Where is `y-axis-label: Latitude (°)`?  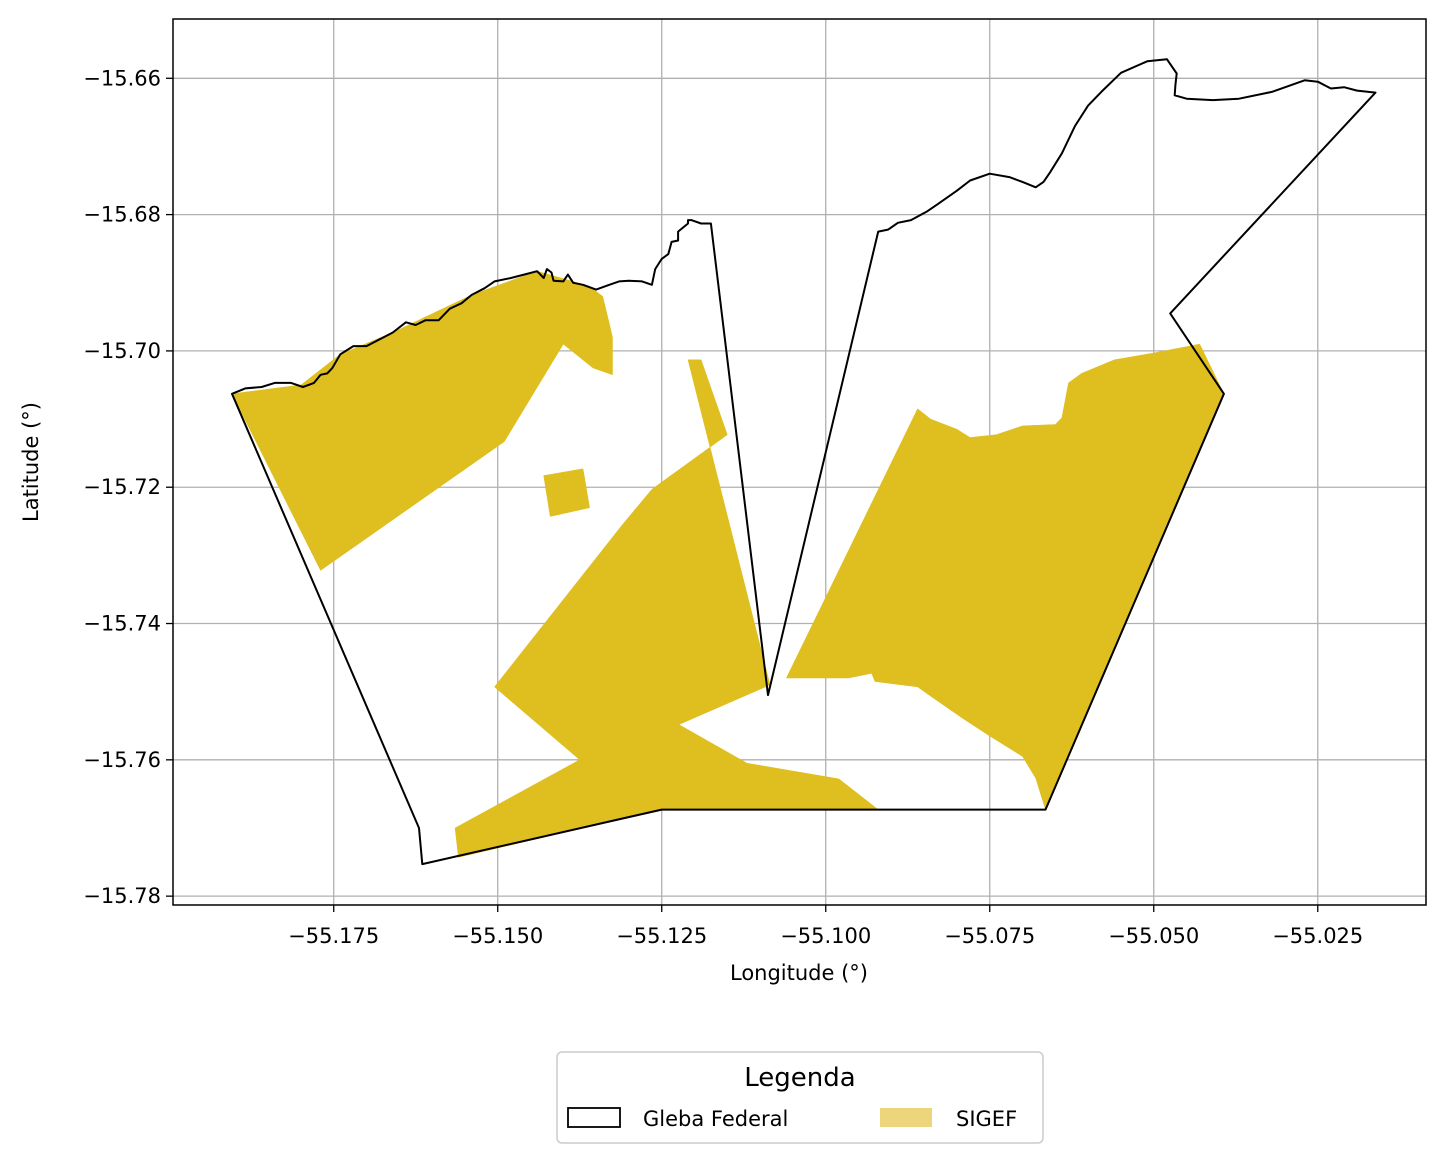 y-axis-label: Latitude (°) is located at coordinates (31, 462).